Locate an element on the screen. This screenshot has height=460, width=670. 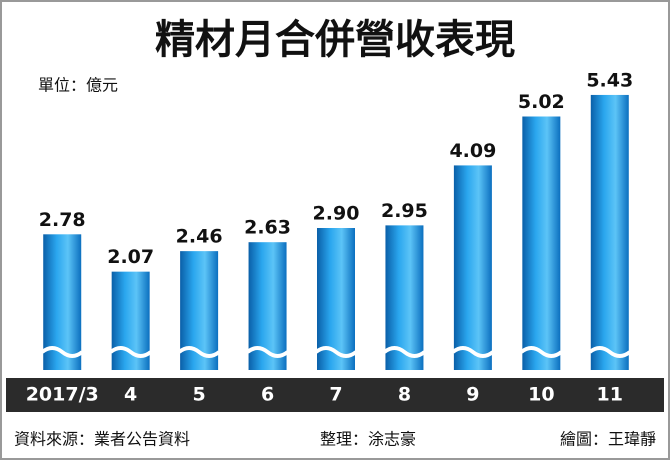
category-band is located at coordinates (335, 395).